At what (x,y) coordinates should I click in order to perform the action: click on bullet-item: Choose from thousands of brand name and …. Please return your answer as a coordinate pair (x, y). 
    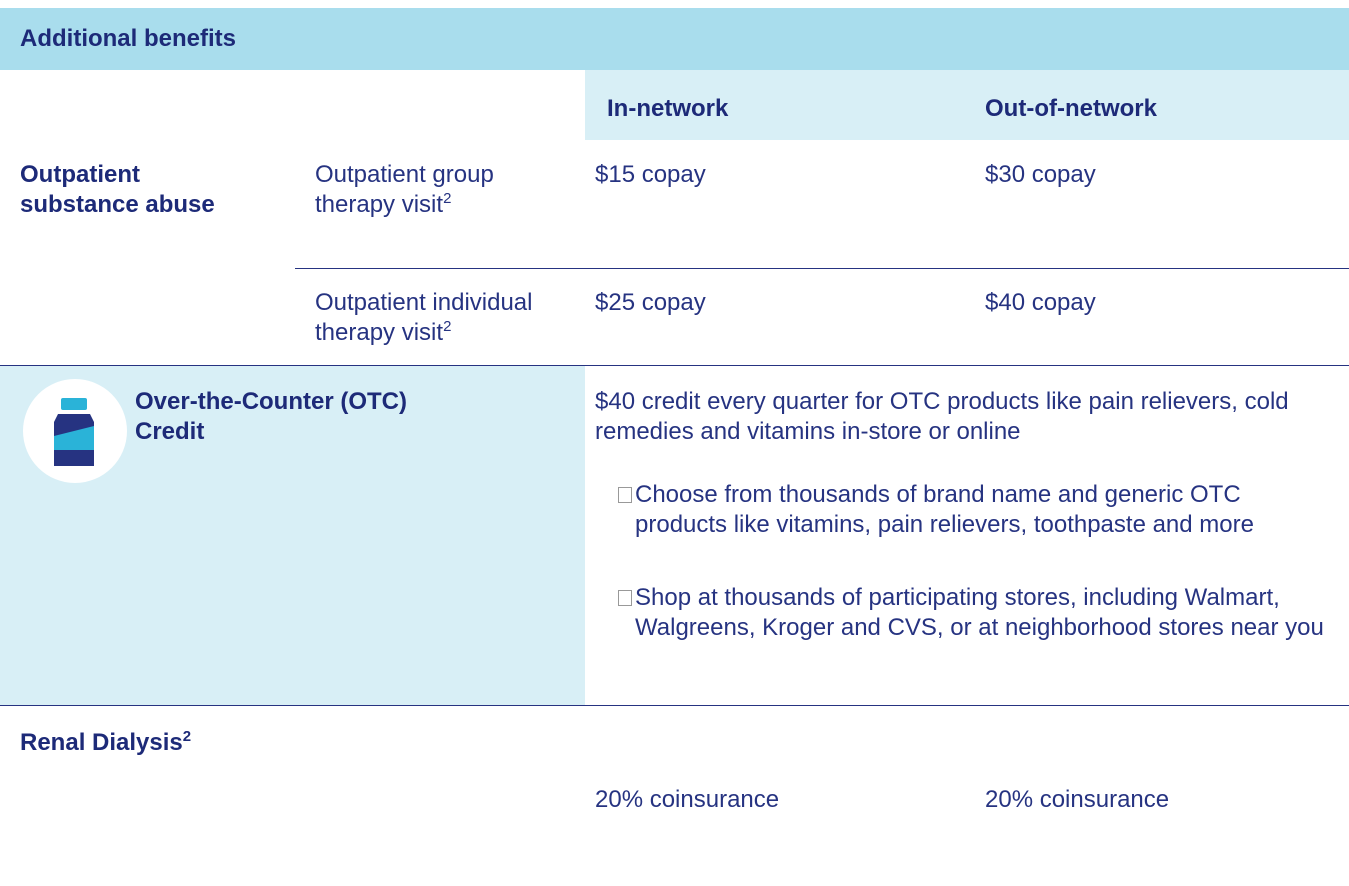
    Looking at the image, I should click on (966, 510).